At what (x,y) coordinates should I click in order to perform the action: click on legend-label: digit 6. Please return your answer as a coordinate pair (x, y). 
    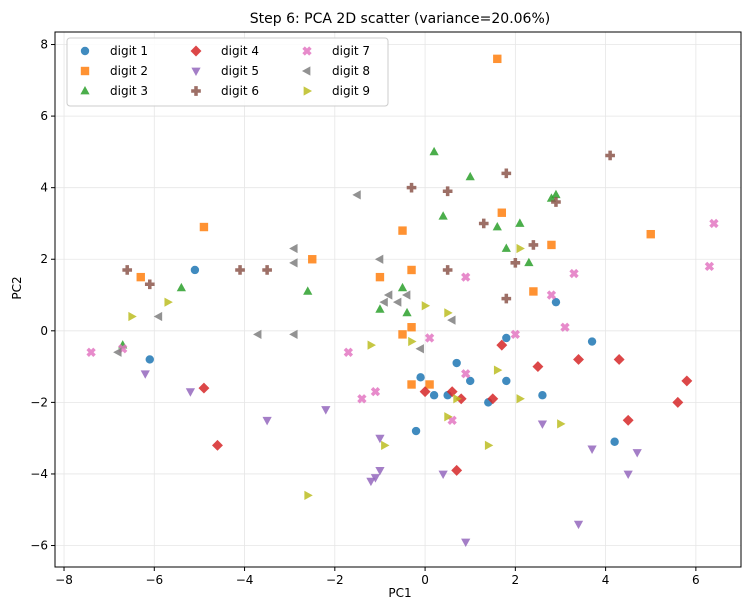
    Looking at the image, I should click on (240, 91).